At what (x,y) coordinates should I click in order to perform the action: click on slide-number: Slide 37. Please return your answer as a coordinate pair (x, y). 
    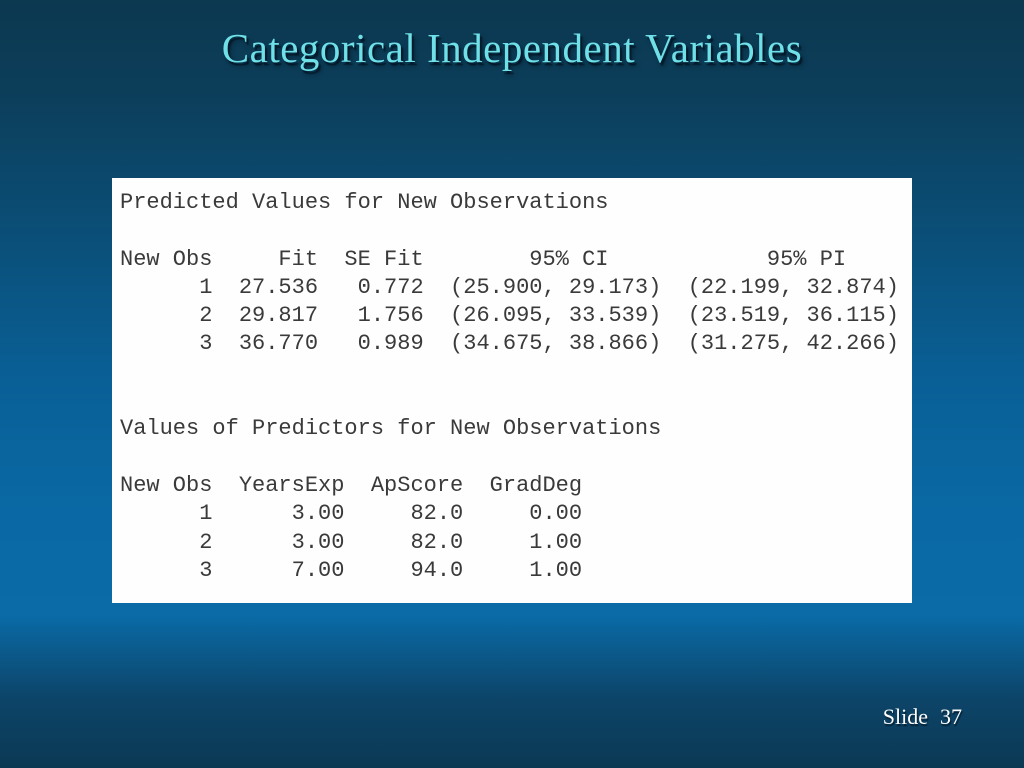
    Looking at the image, I should click on (922, 717).